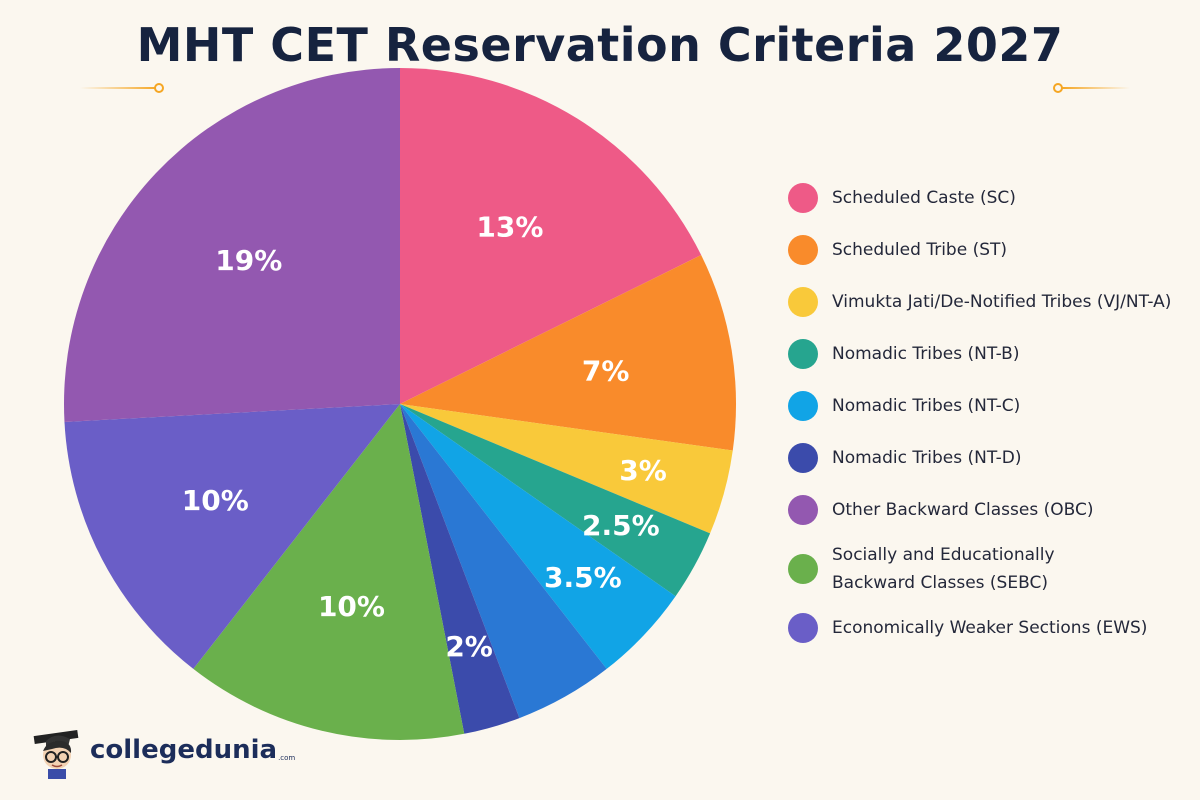 The height and width of the screenshot is (800, 1200). Describe the element at coordinates (509, 227) in the screenshot. I see `slice-label-0: 13%` at that location.